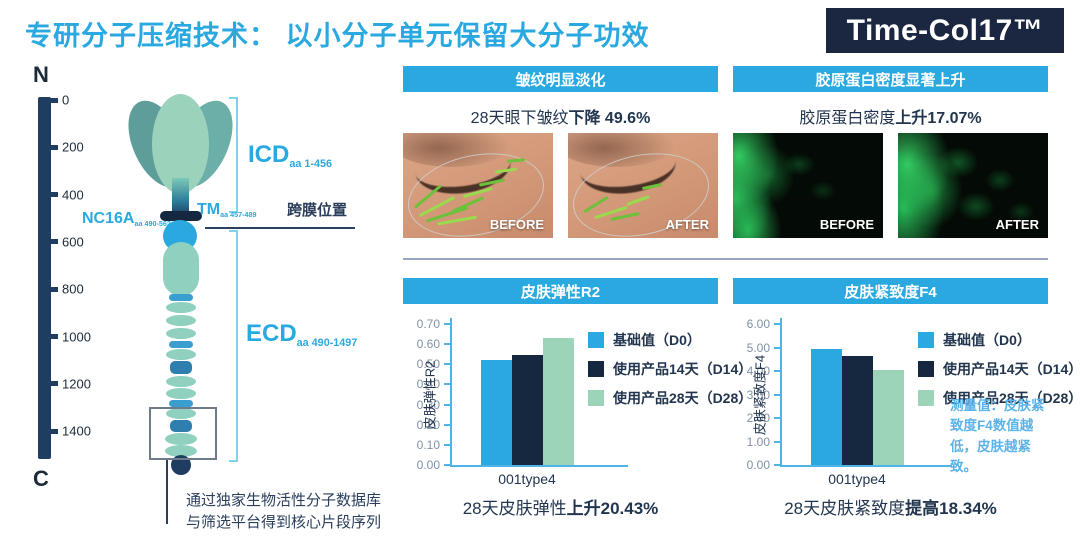  What do you see at coordinates (76, 336) in the screenshot?
I see `scale-tick-label: 1000` at bounding box center [76, 336].